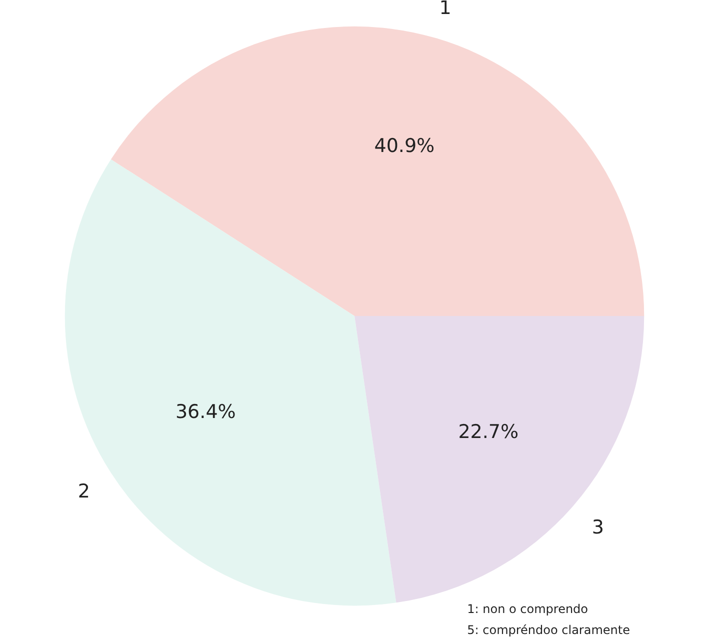  What do you see at coordinates (488, 431) in the screenshot?
I see `data-label: 22.7%` at bounding box center [488, 431].